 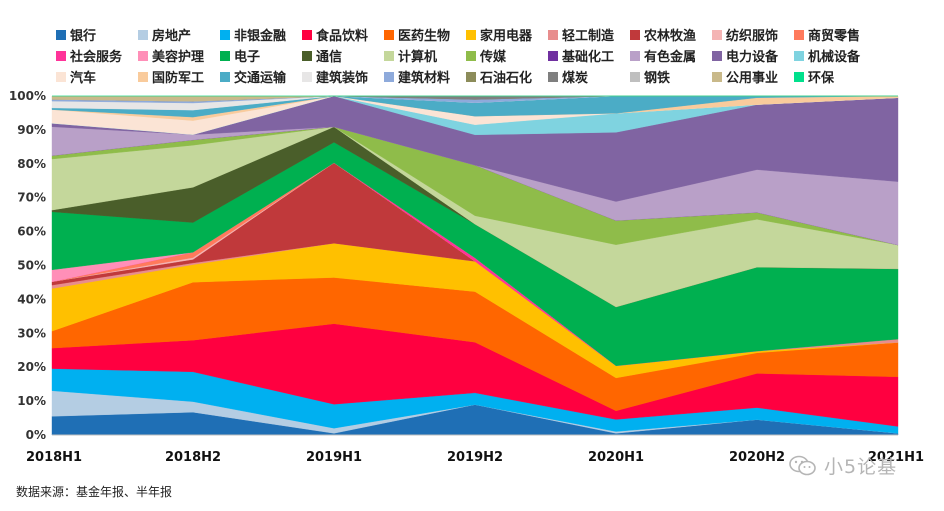 What do you see at coordinates (657, 78) in the screenshot?
I see `legend-label: 钢铁` at bounding box center [657, 78].